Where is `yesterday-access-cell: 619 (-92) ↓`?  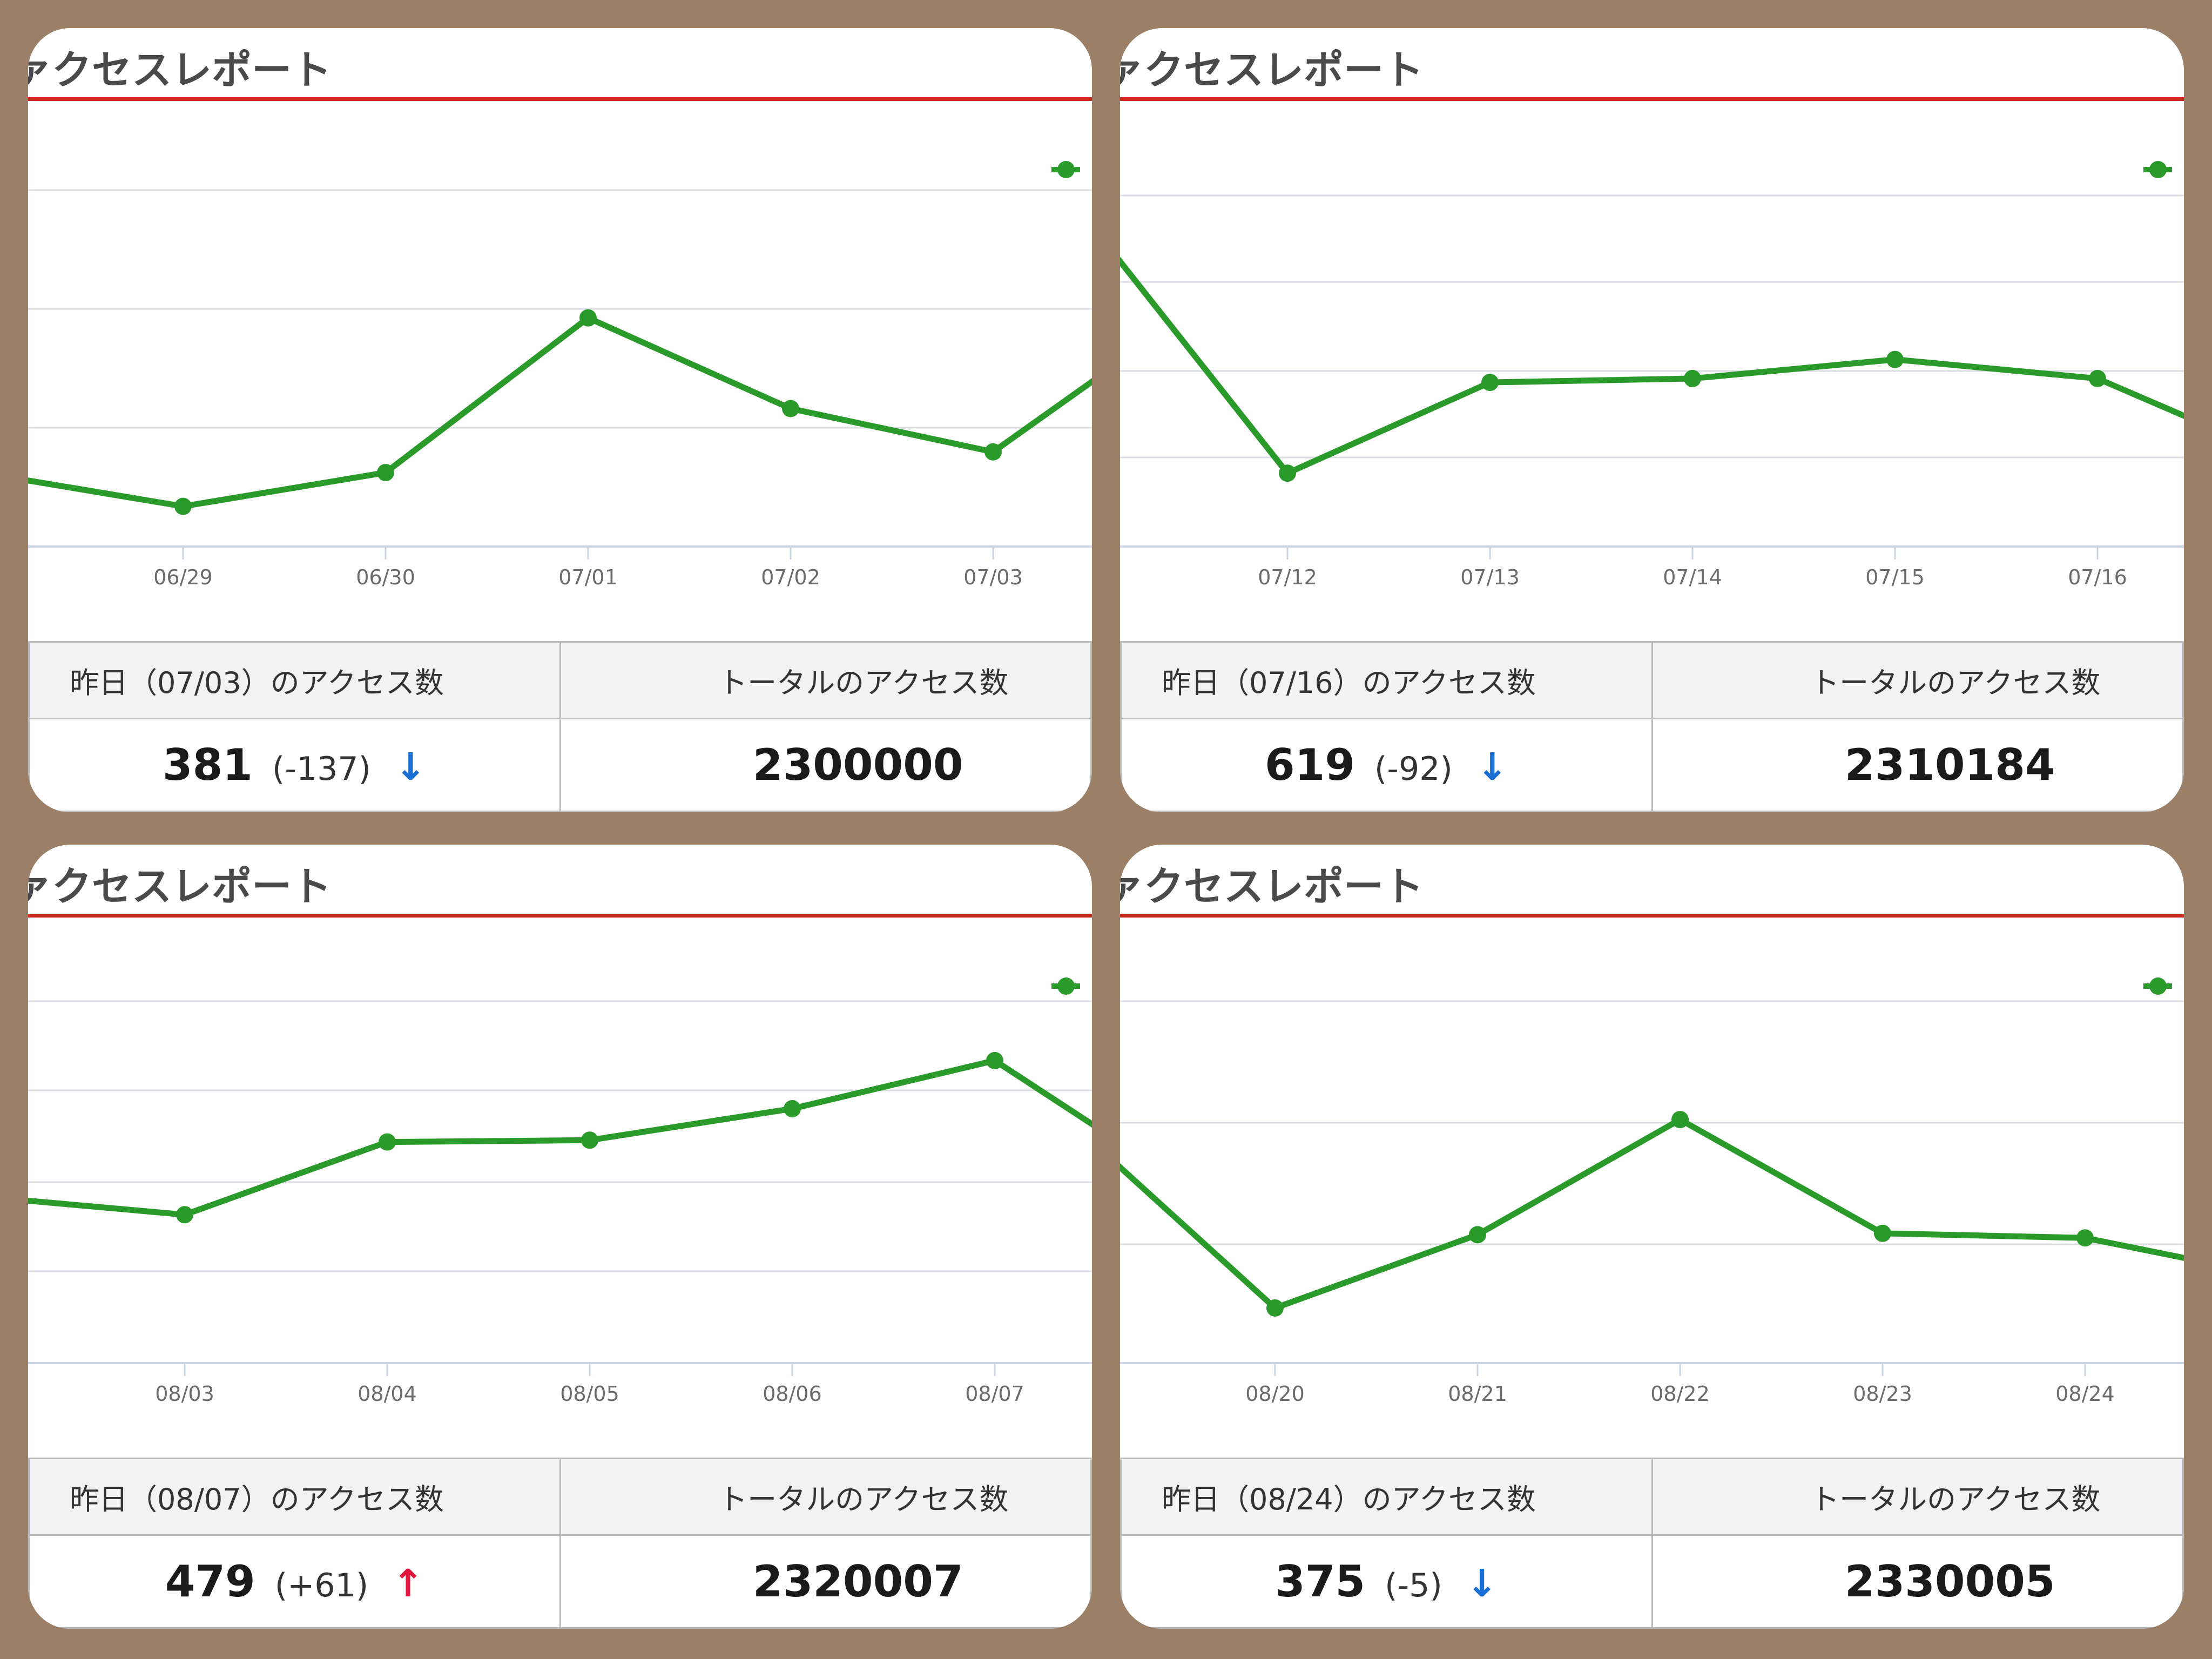
yesterday-access-cell: 619 (-92) ↓ is located at coordinates (1386, 765).